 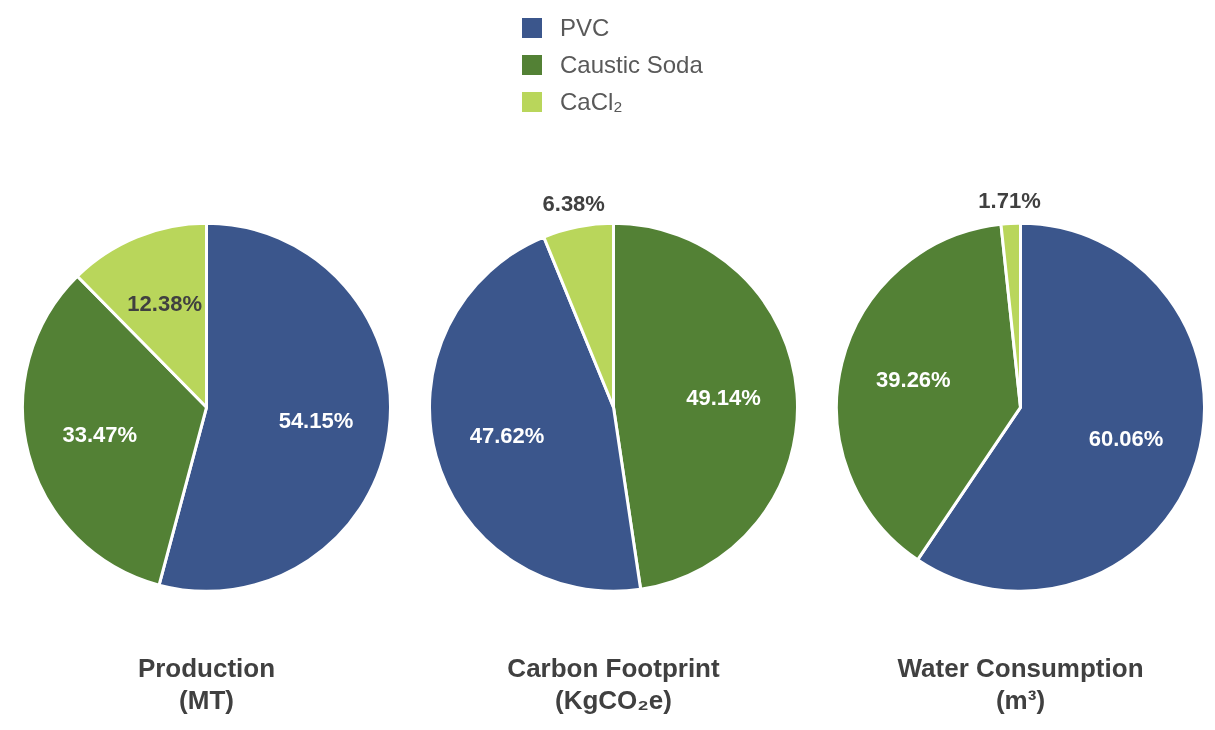 I want to click on data-label: 49.14%, so click(x=723, y=398).